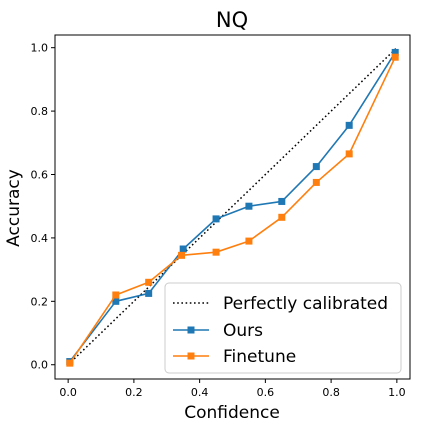 This screenshot has width=423, height=427. Describe the element at coordinates (40, 238) in the screenshot. I see `y-tick-label: 0.4` at that location.